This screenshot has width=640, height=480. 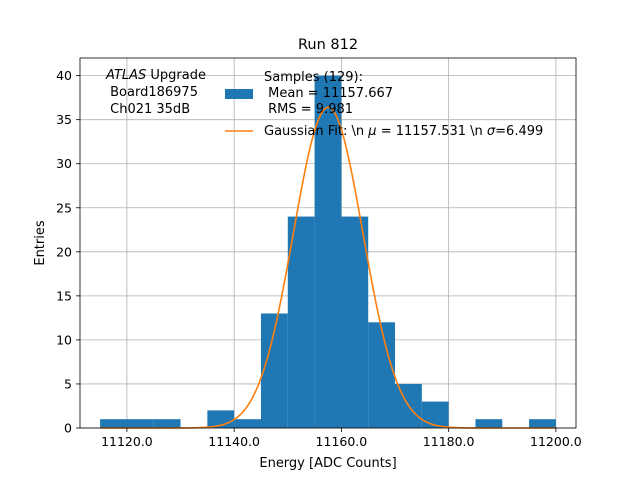 What do you see at coordinates (127, 441) in the screenshot?
I see `x-tick-label: 11120.0` at bounding box center [127, 441].